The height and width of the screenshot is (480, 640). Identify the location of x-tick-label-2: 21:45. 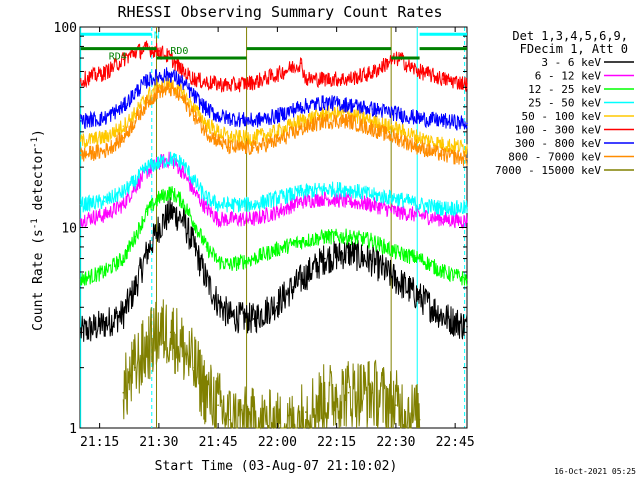
(218, 442).